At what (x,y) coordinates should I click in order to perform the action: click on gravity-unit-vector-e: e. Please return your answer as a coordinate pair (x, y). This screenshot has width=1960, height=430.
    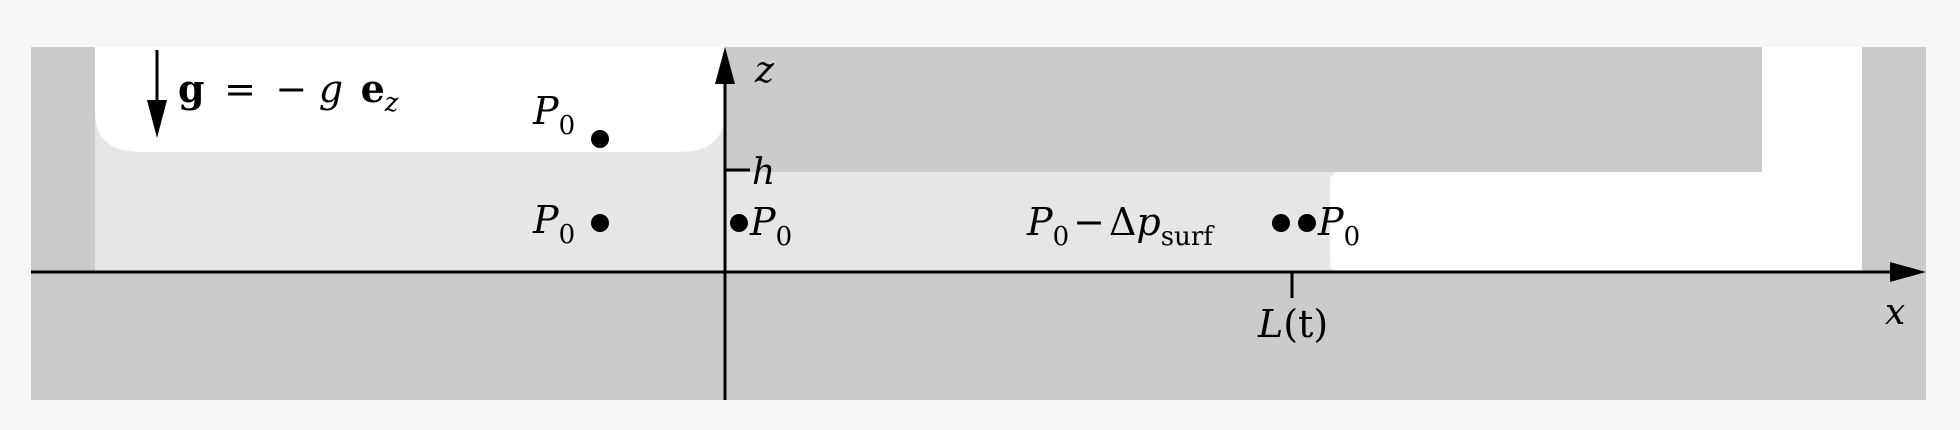
    Looking at the image, I should click on (373, 88).